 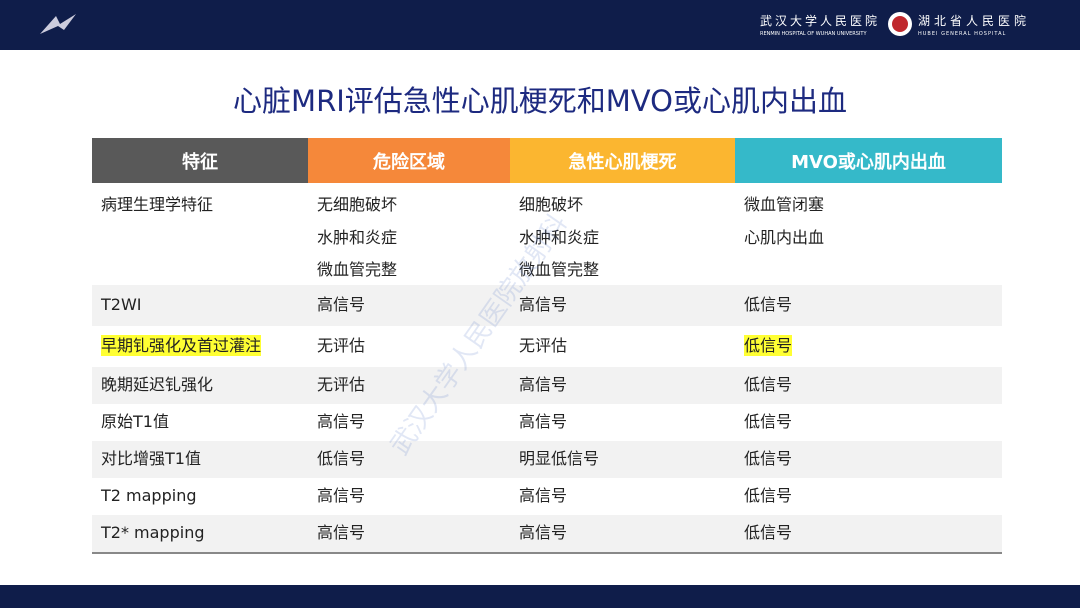 I want to click on table-cell: T2 mapping, so click(x=200, y=496).